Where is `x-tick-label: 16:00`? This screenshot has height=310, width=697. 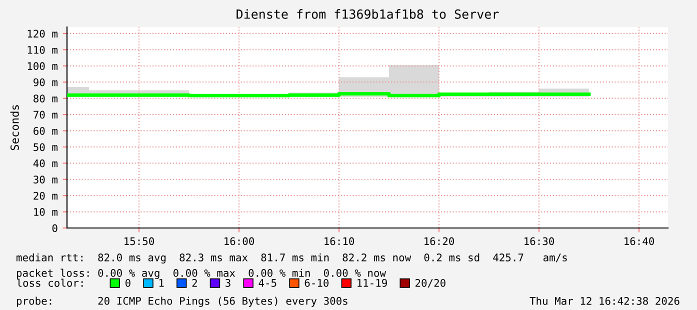 x-tick-label: 16:00 is located at coordinates (239, 241).